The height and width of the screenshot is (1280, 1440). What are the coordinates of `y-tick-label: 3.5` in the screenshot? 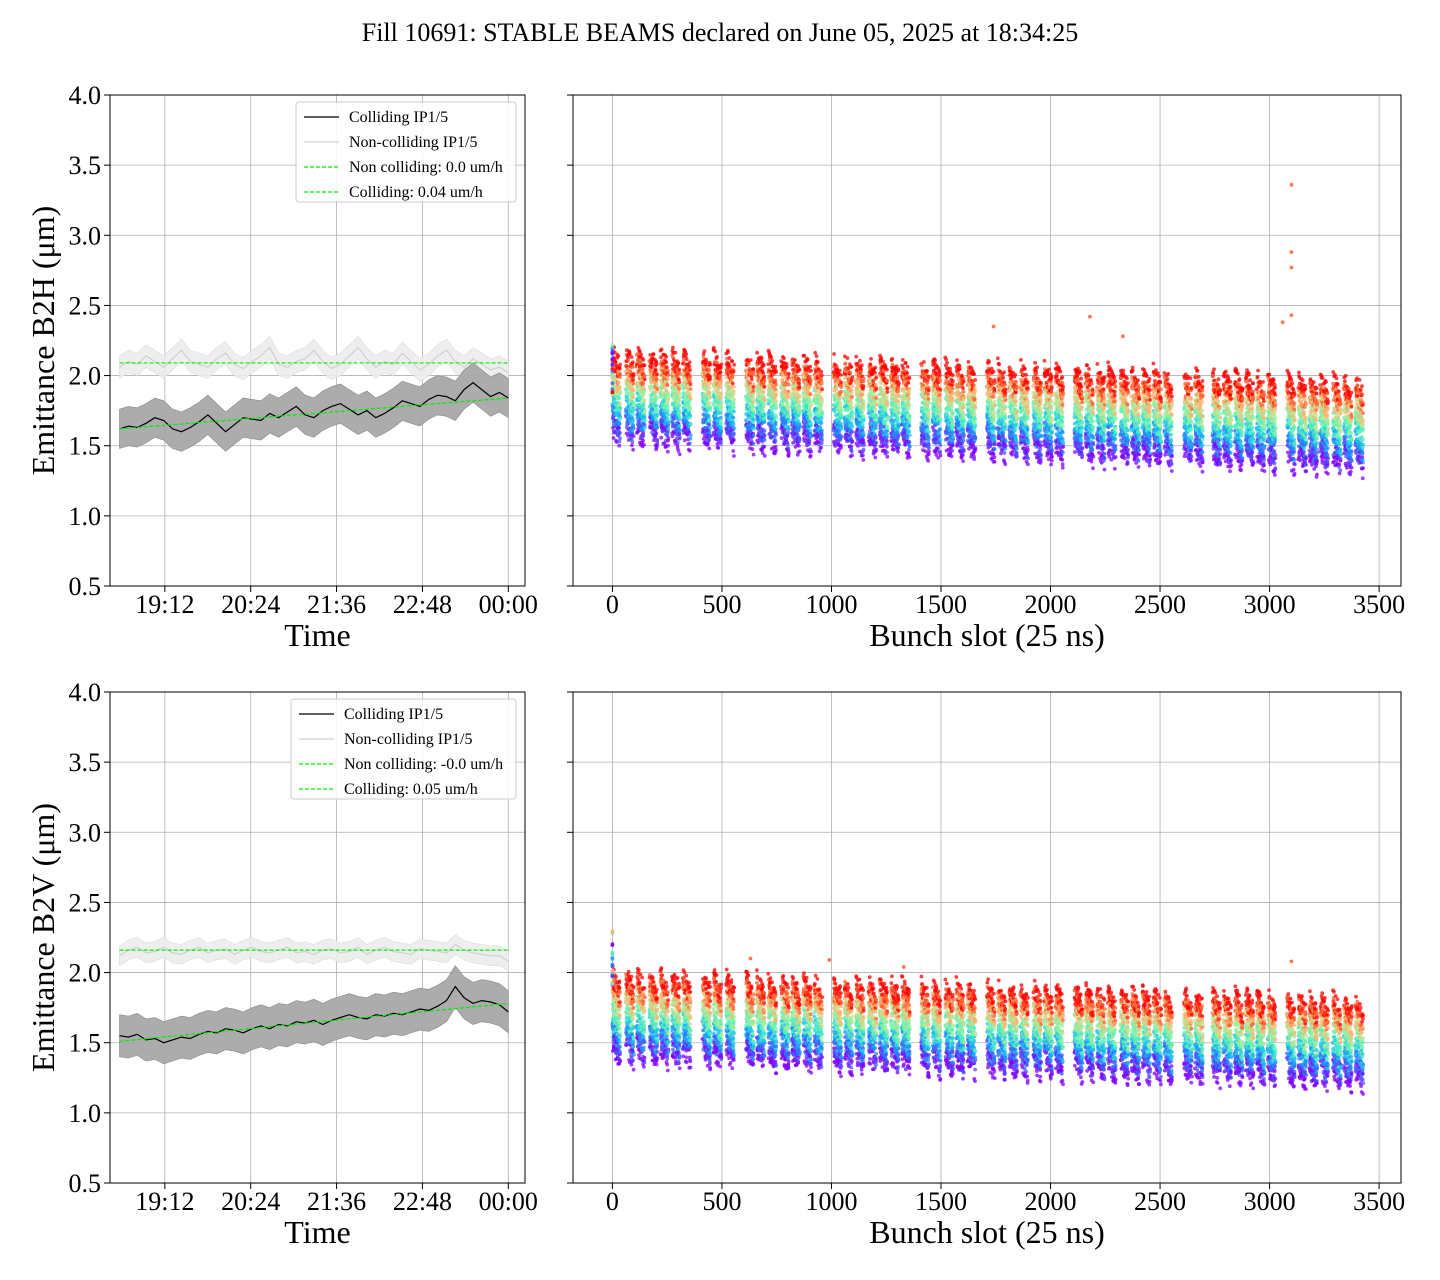 It's located at (85, 165).